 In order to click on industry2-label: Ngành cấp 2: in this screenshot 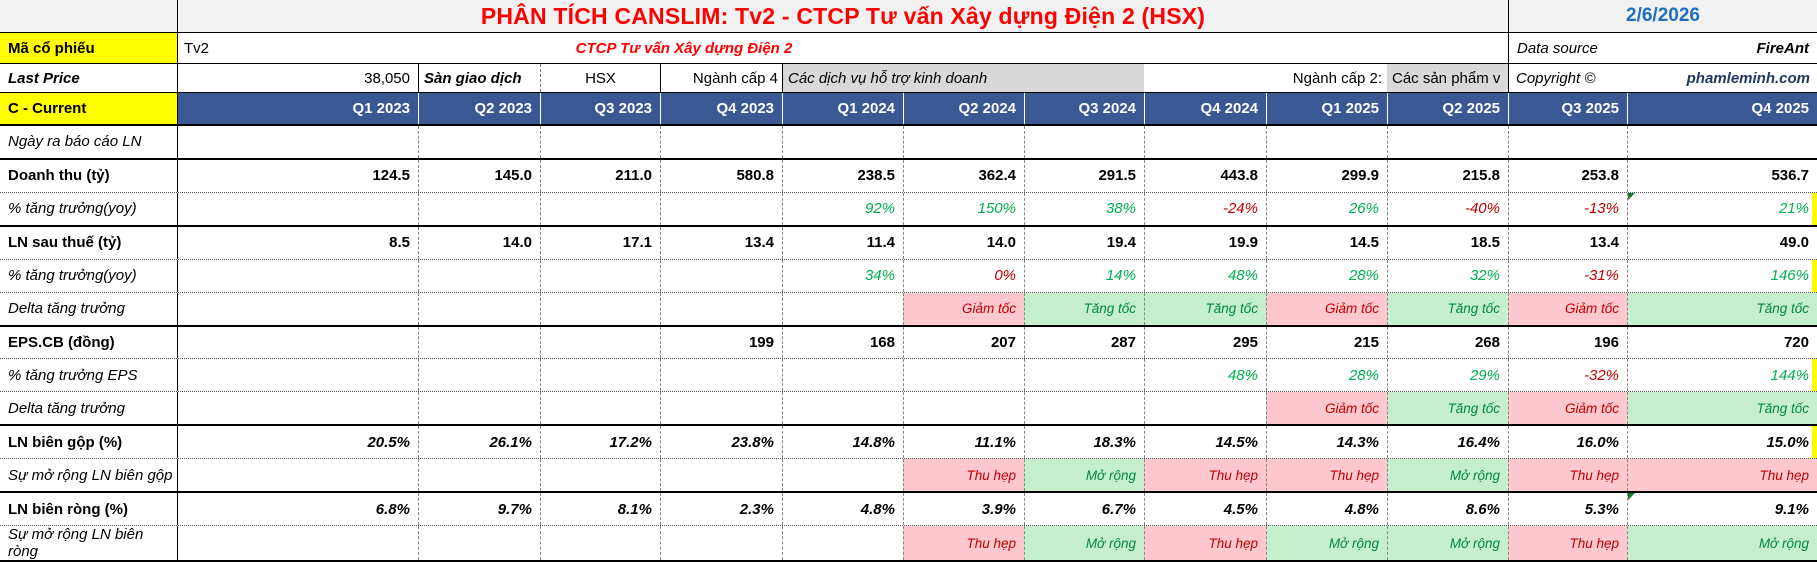, I will do `click(1337, 78)`.